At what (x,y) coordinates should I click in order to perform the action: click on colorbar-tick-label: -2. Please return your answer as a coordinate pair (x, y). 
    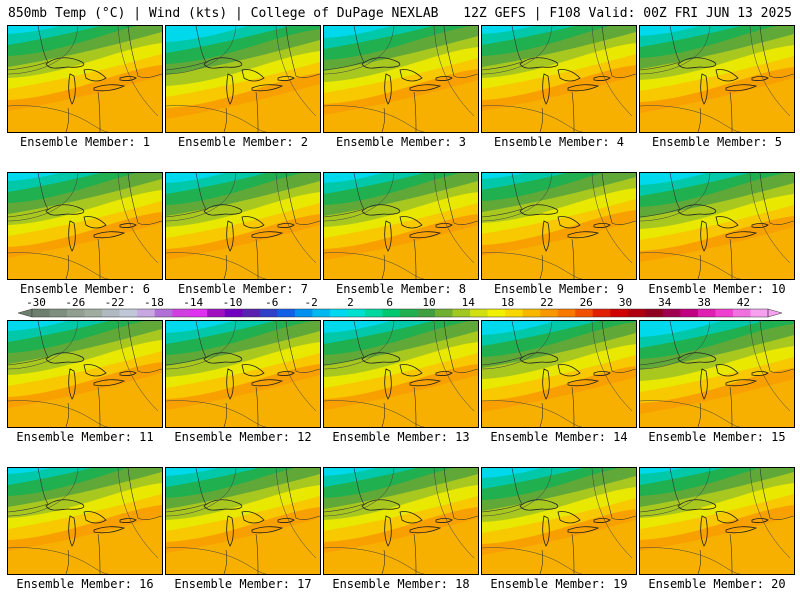
    Looking at the image, I should click on (311, 302).